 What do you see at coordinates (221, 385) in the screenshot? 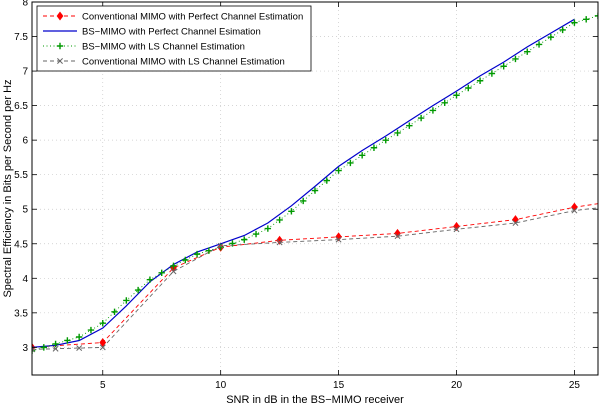
I see `x-tick-label: 10` at bounding box center [221, 385].